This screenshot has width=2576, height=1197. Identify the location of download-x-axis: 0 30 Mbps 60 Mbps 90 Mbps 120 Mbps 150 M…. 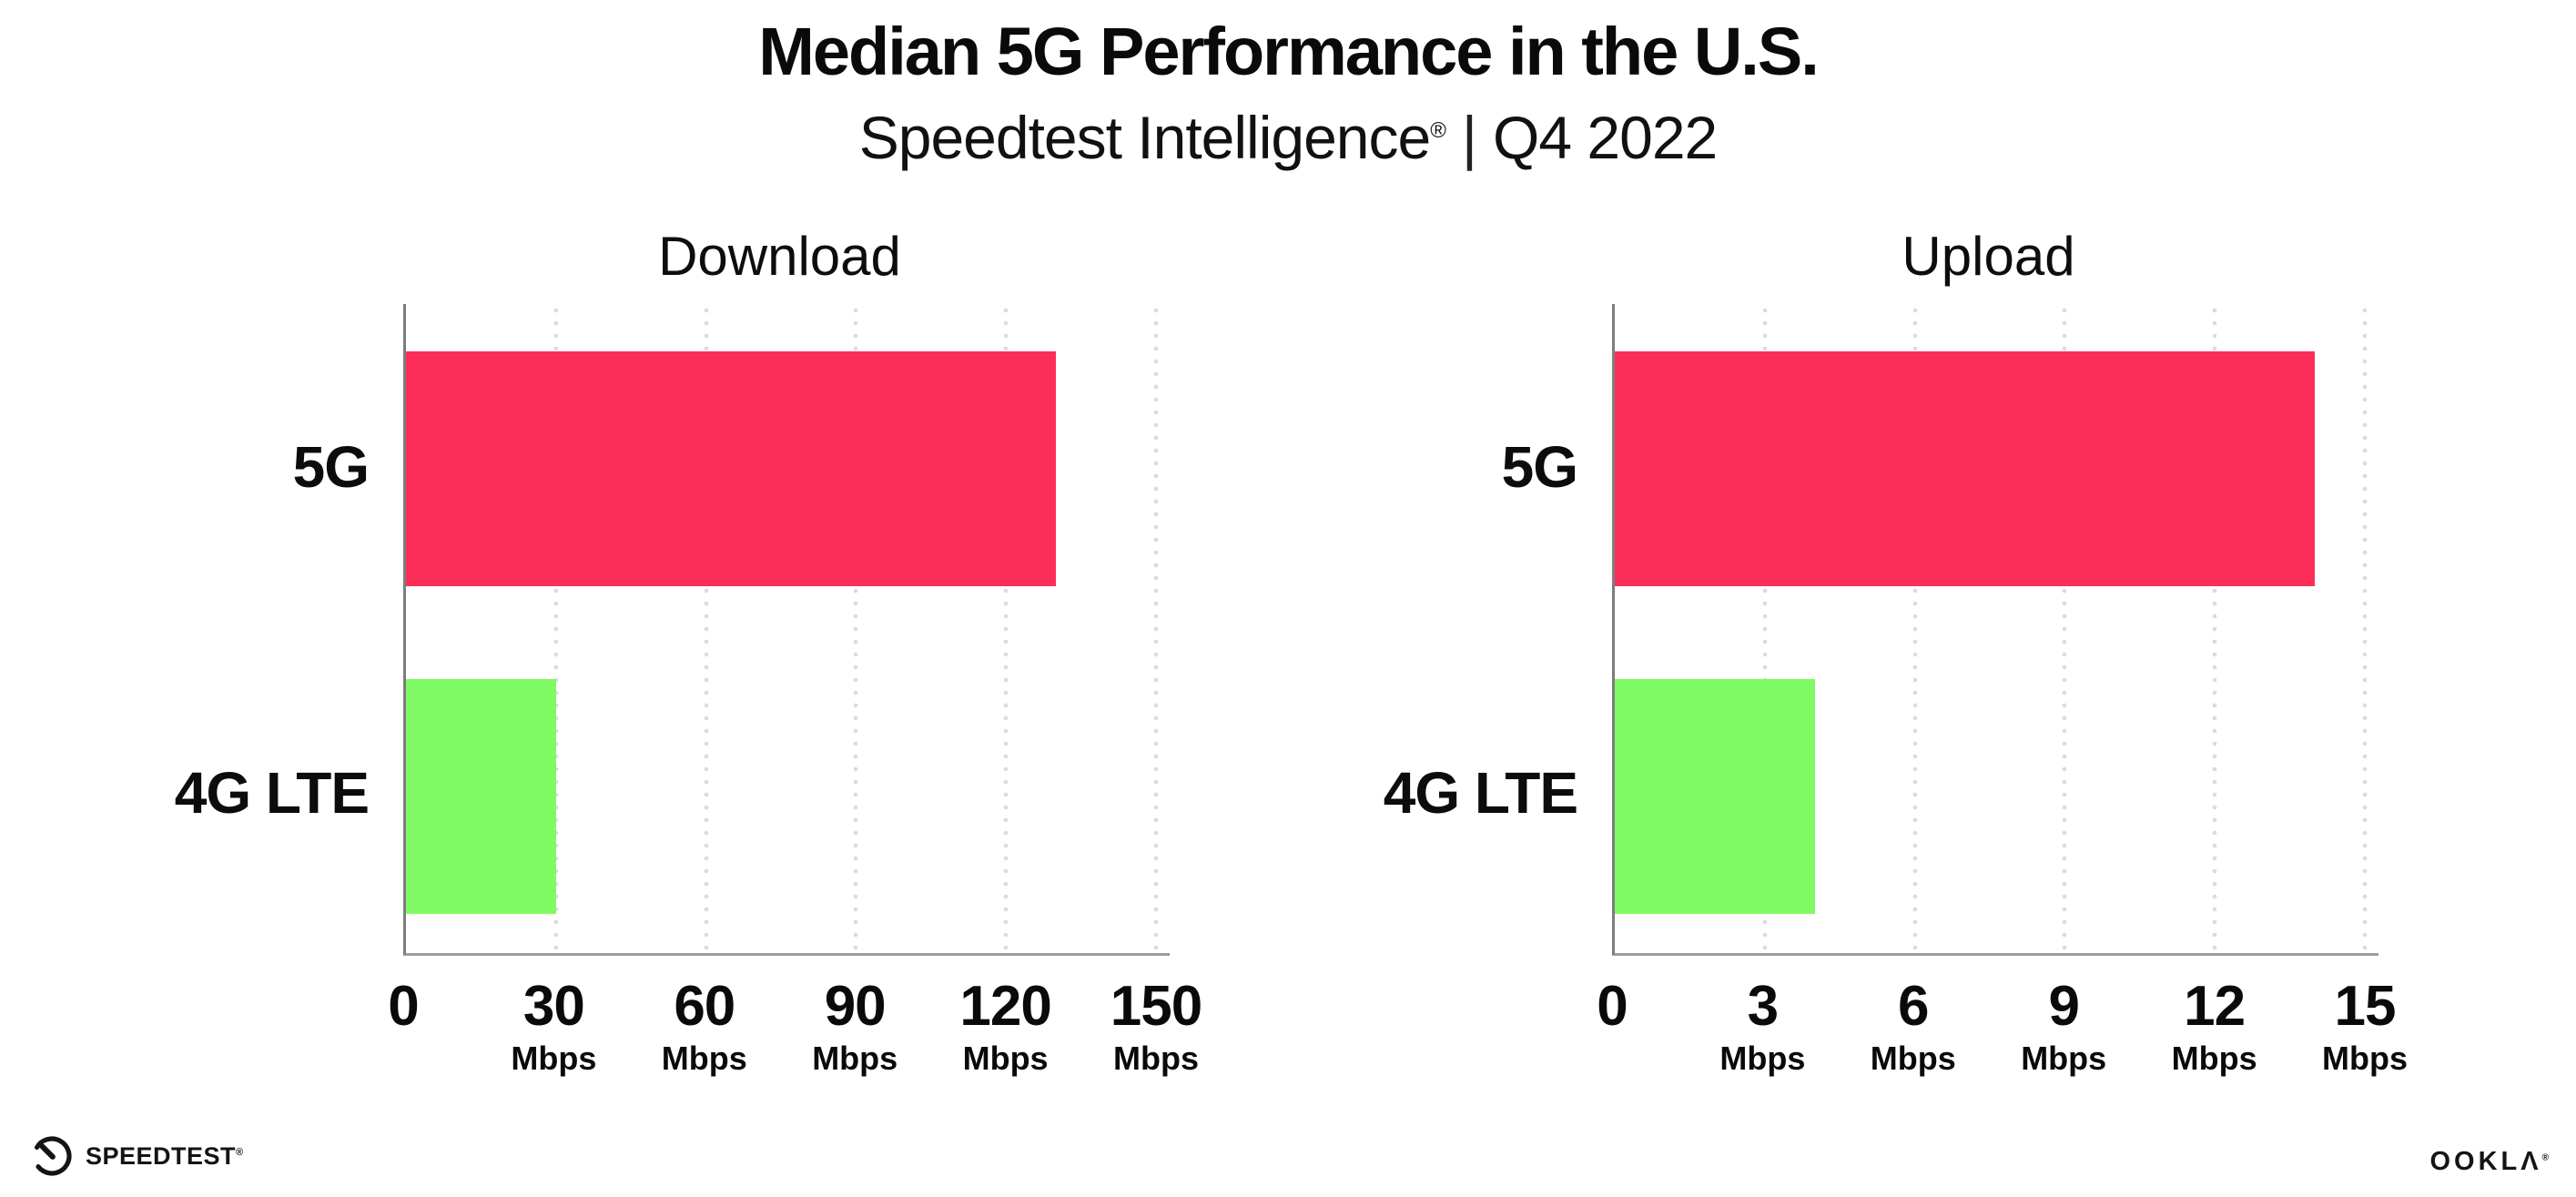
(795, 1046).